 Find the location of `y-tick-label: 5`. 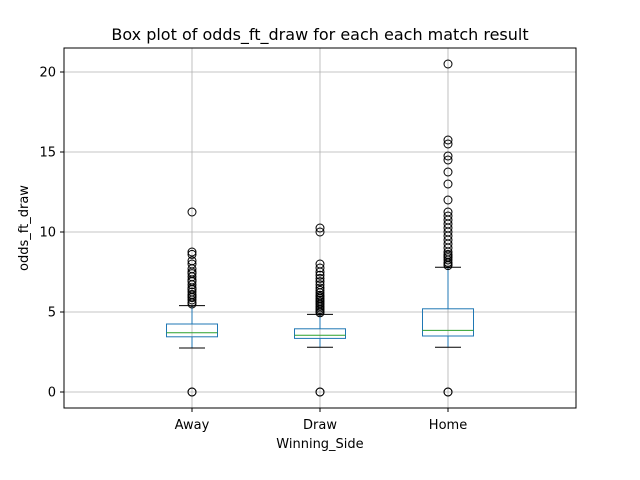

y-tick-label: 5 is located at coordinates (52, 313).